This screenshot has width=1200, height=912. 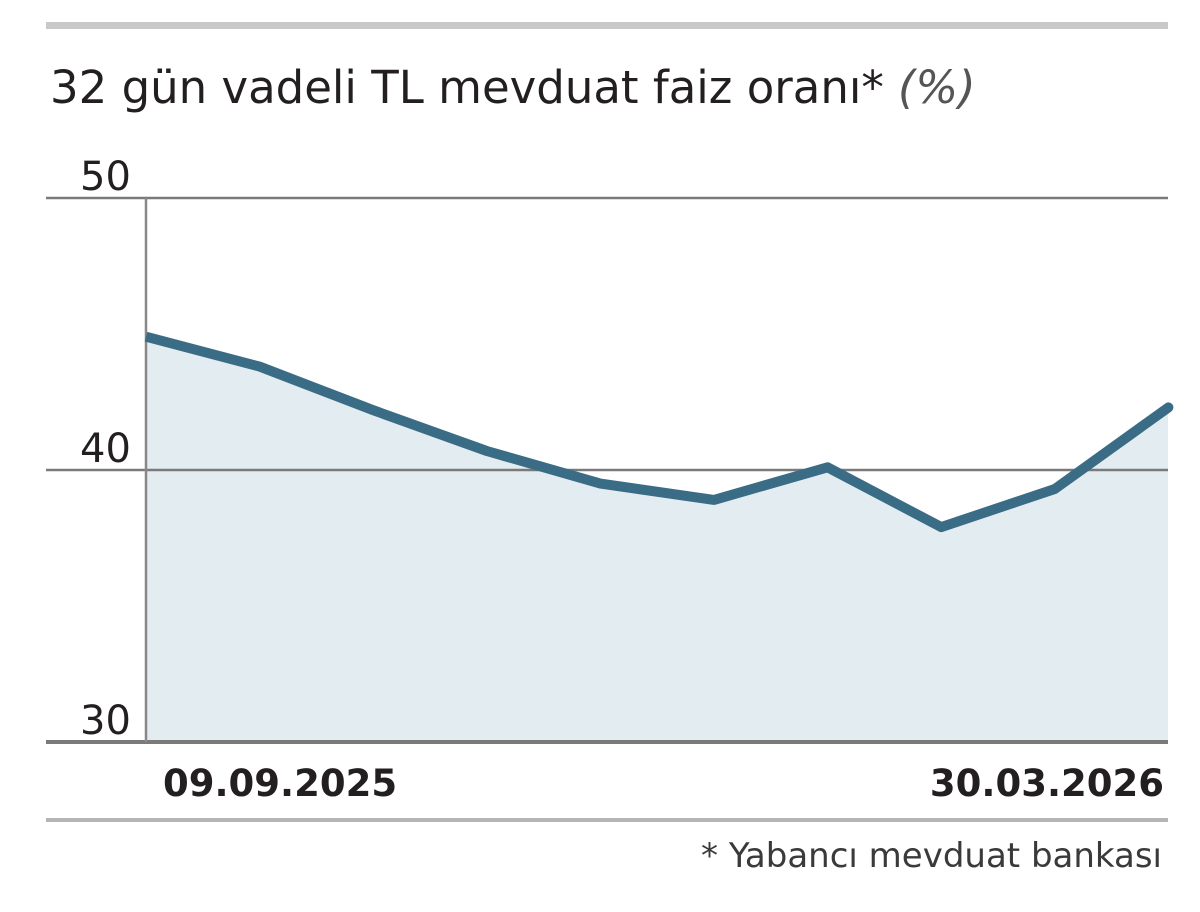 I want to click on chart-title: 32 gün vadeli TL mevduat faiz oranı*, so click(x=467, y=87).